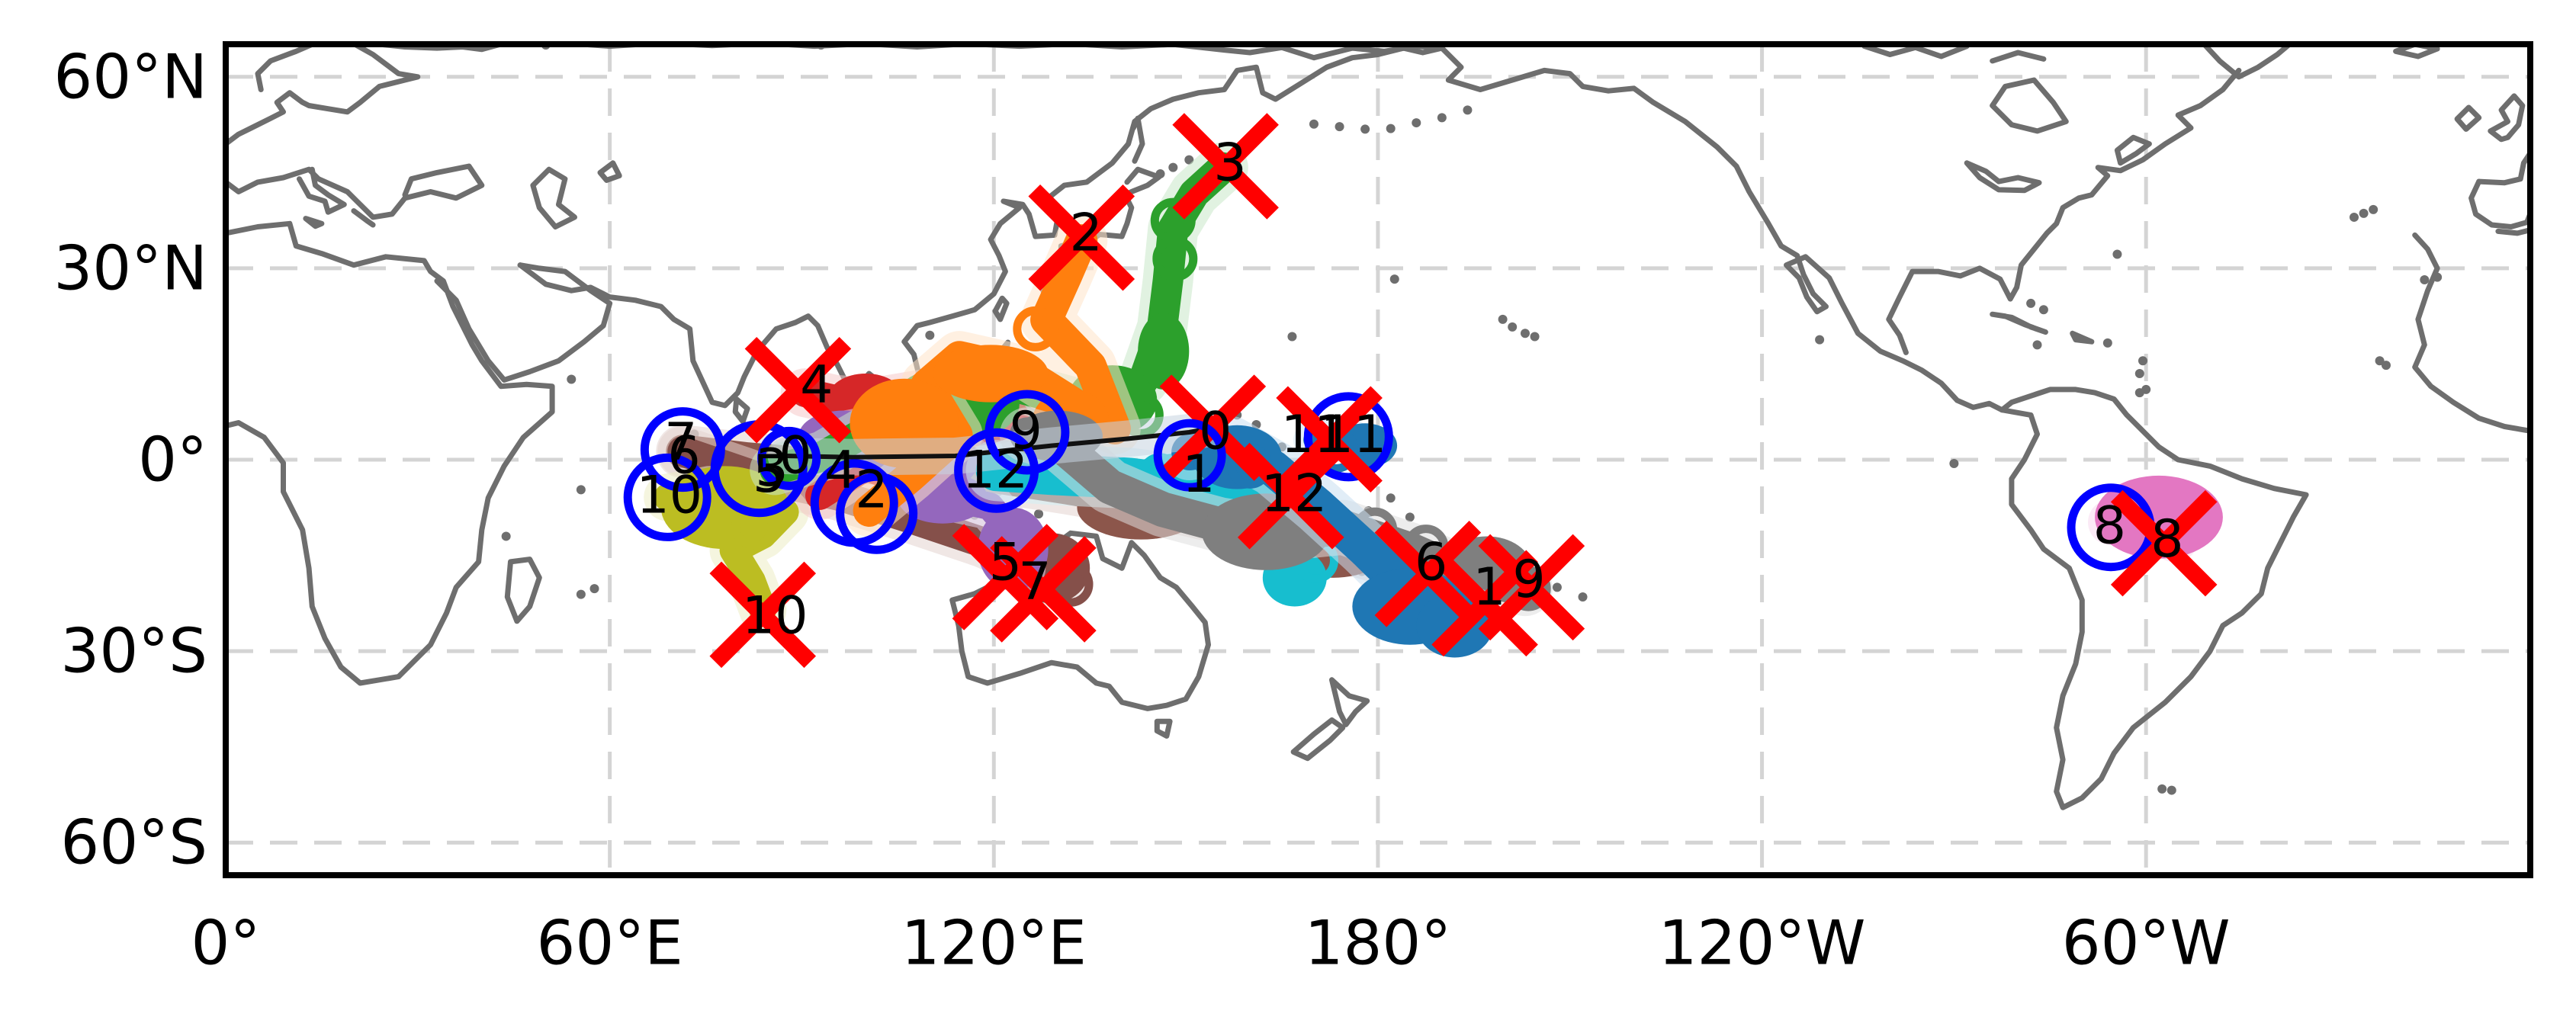  What do you see at coordinates (133, 651) in the screenshot?
I see `y-tick-label: 30°S` at bounding box center [133, 651].